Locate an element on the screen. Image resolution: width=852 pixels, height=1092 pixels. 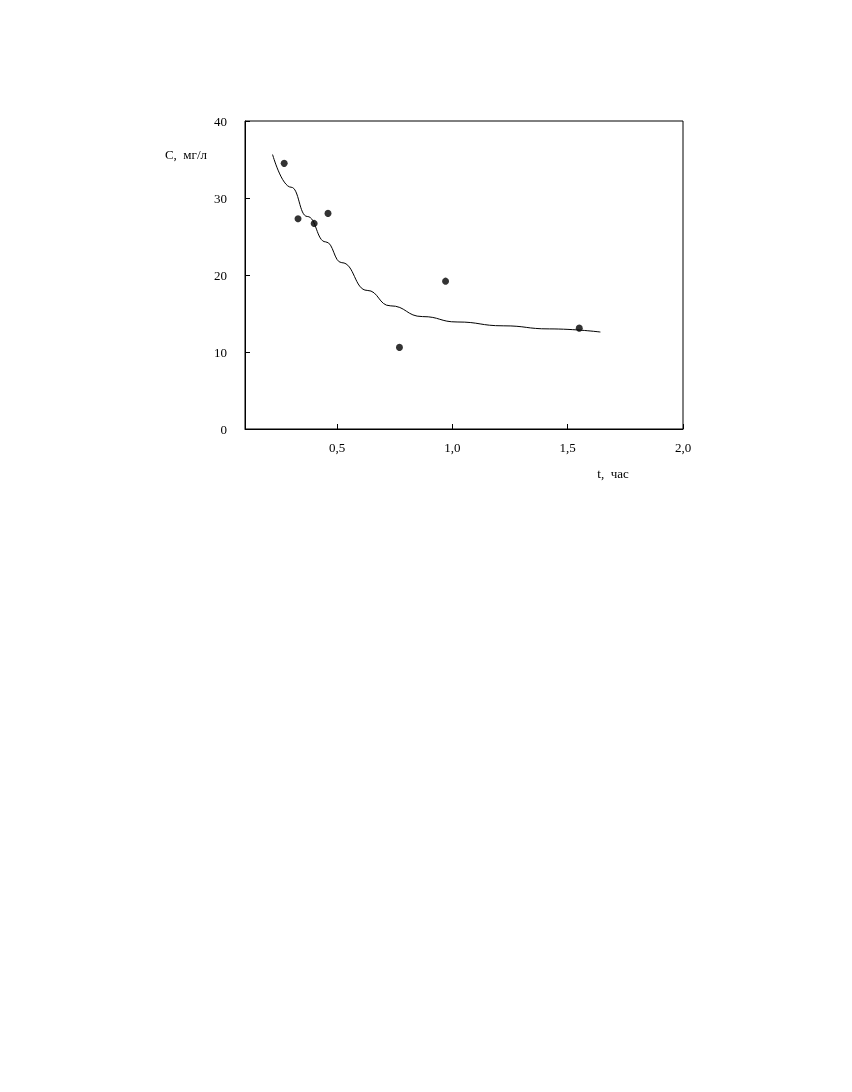
y-tick-label: 30 is located at coordinates (220, 198).